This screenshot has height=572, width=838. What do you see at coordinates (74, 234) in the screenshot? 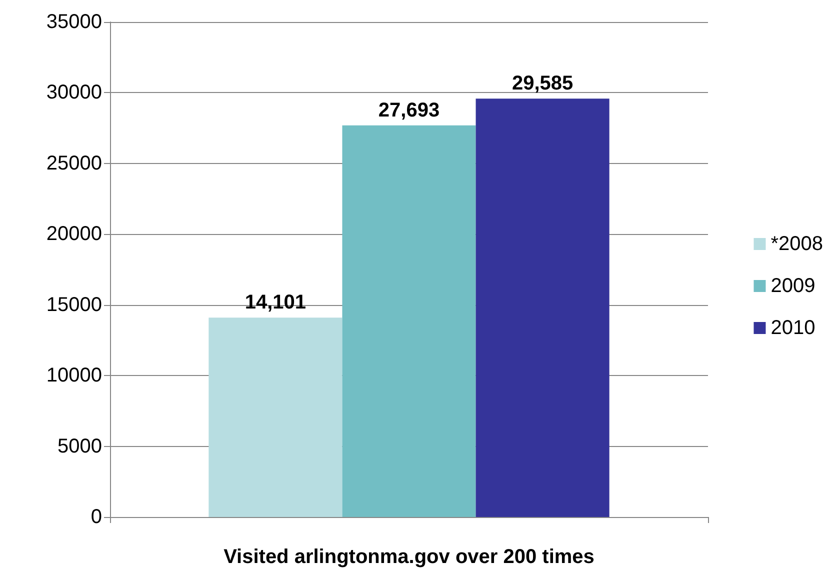
I see `y-tick-label: 20000` at bounding box center [74, 234].